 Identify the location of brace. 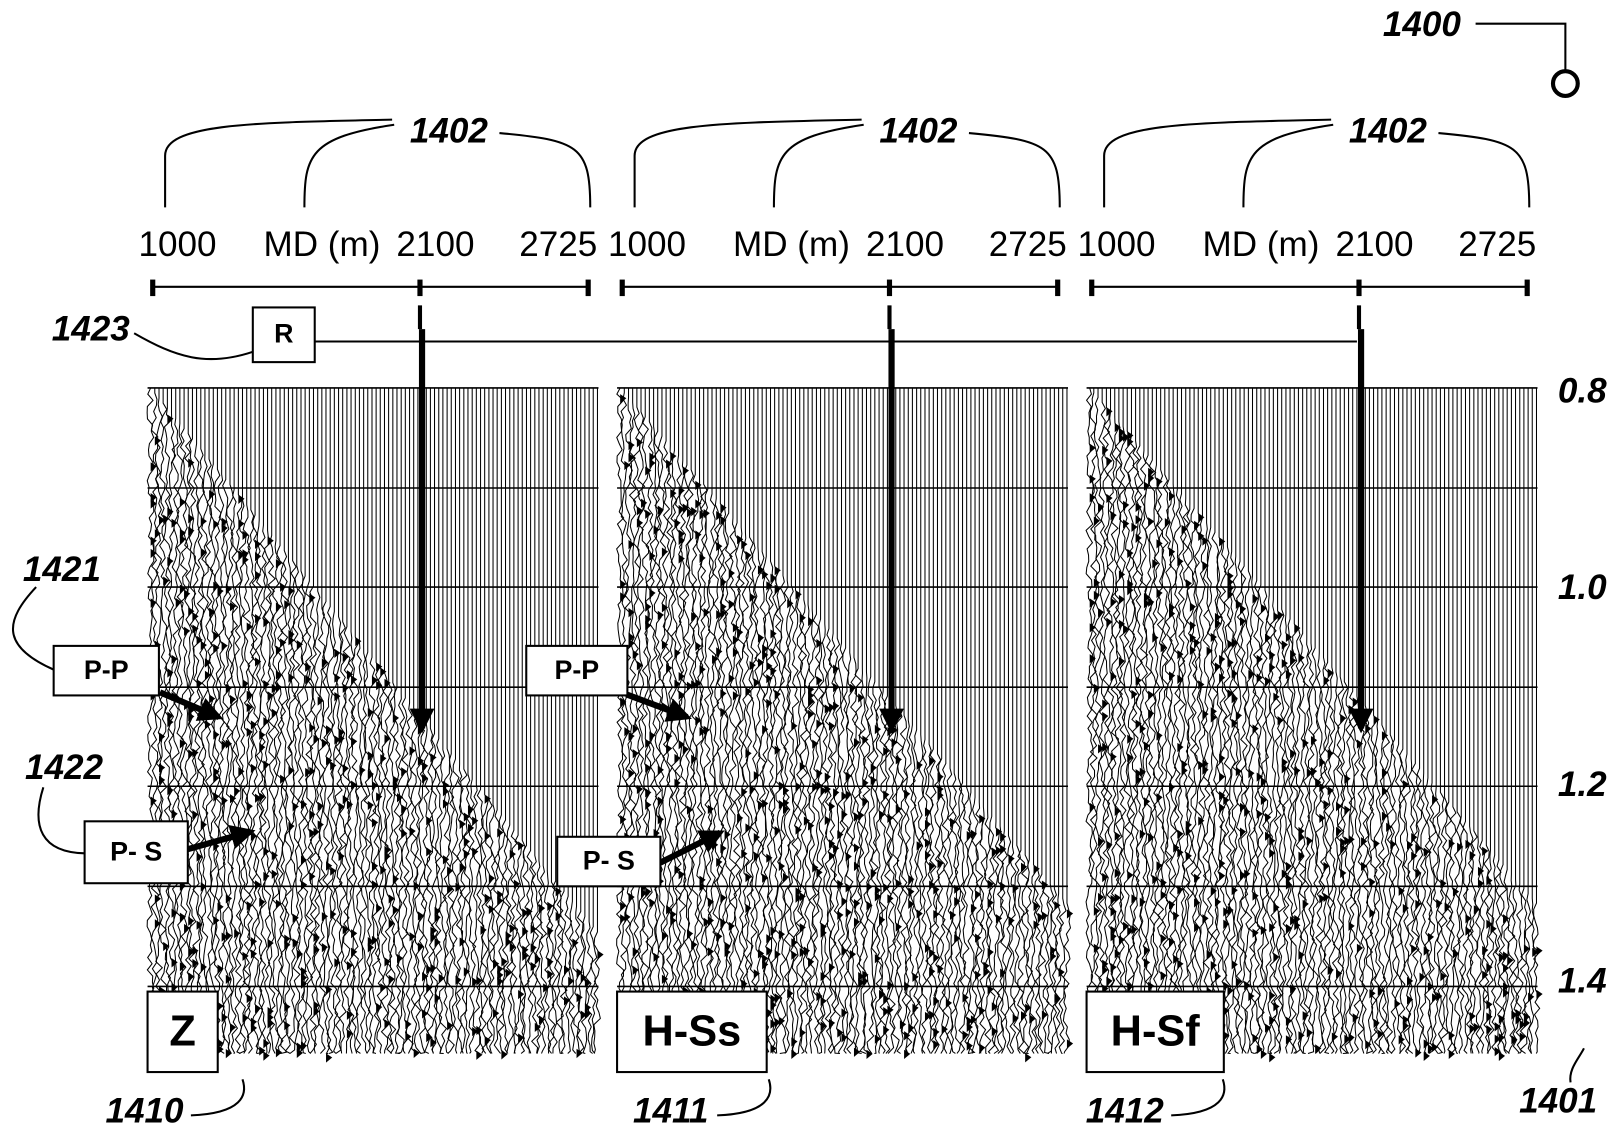
(278, 163).